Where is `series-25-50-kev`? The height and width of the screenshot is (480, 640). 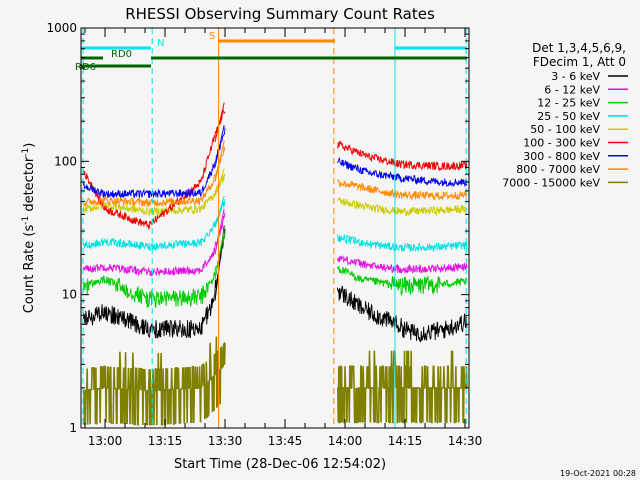
series-25-50-kev is located at coordinates (275, 226).